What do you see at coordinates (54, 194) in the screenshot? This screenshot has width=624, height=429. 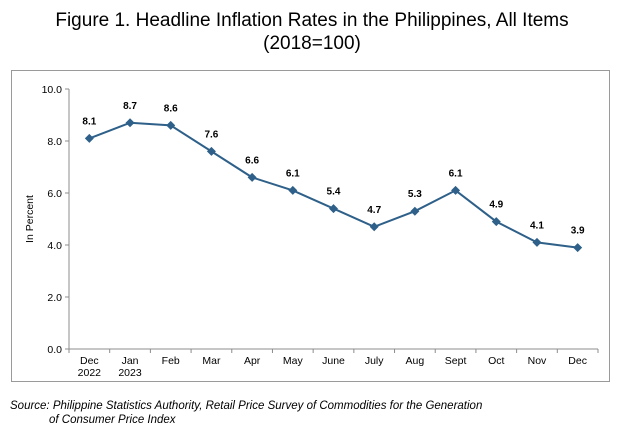 I see `y-tick-label: 6.0` at bounding box center [54, 194].